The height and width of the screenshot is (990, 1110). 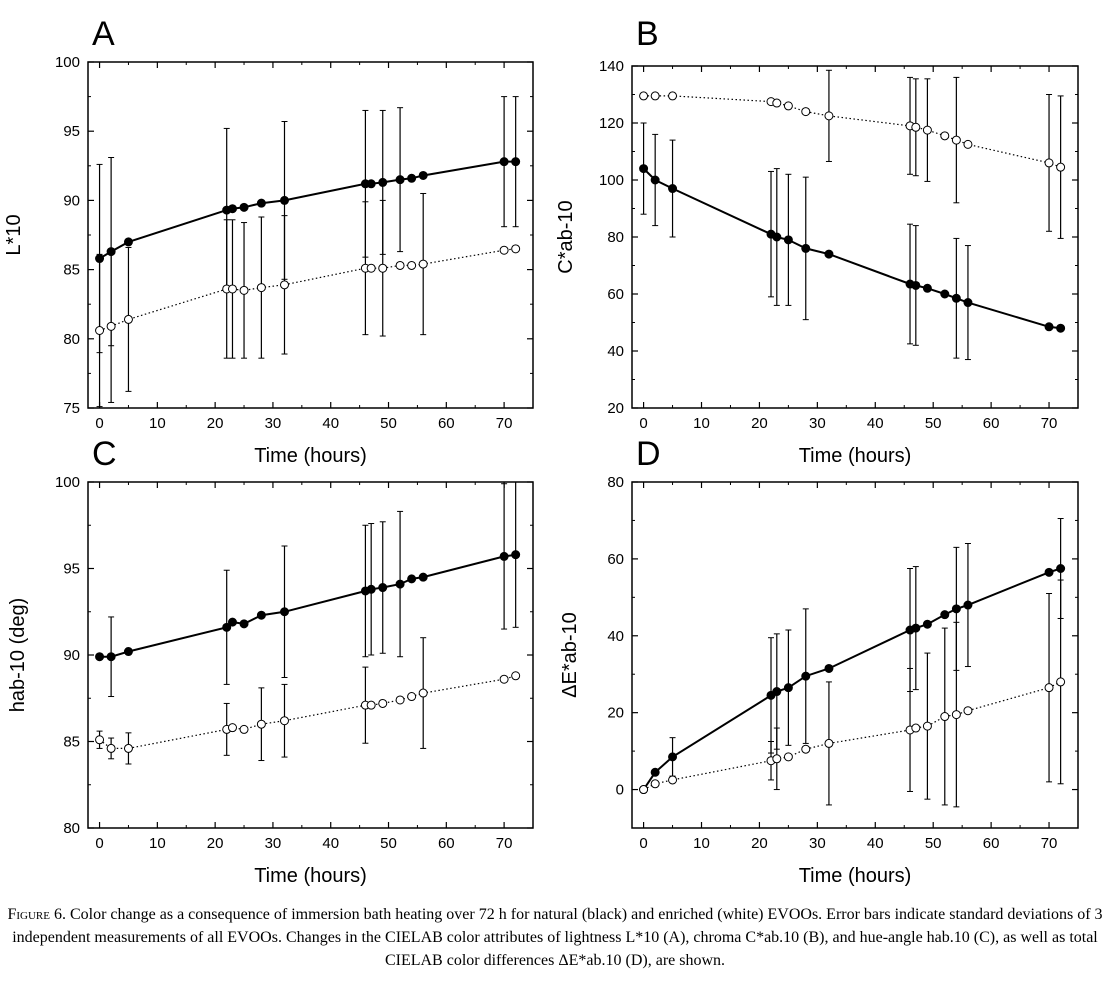 I want to click on panel-letter: C, so click(x=104, y=454).